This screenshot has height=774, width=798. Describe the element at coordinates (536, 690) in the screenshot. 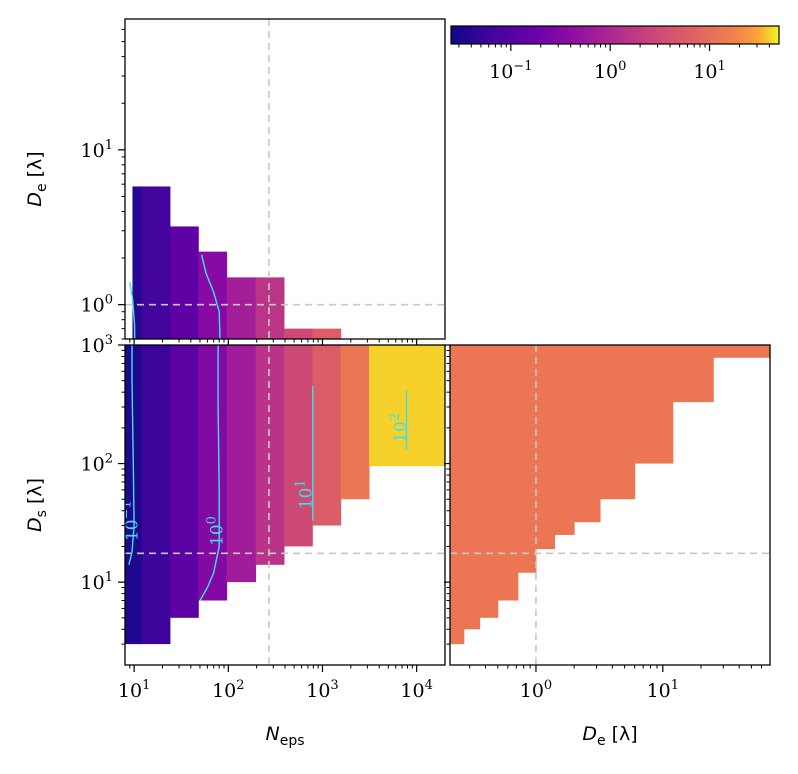

I see `x-tick-label: 100` at that location.